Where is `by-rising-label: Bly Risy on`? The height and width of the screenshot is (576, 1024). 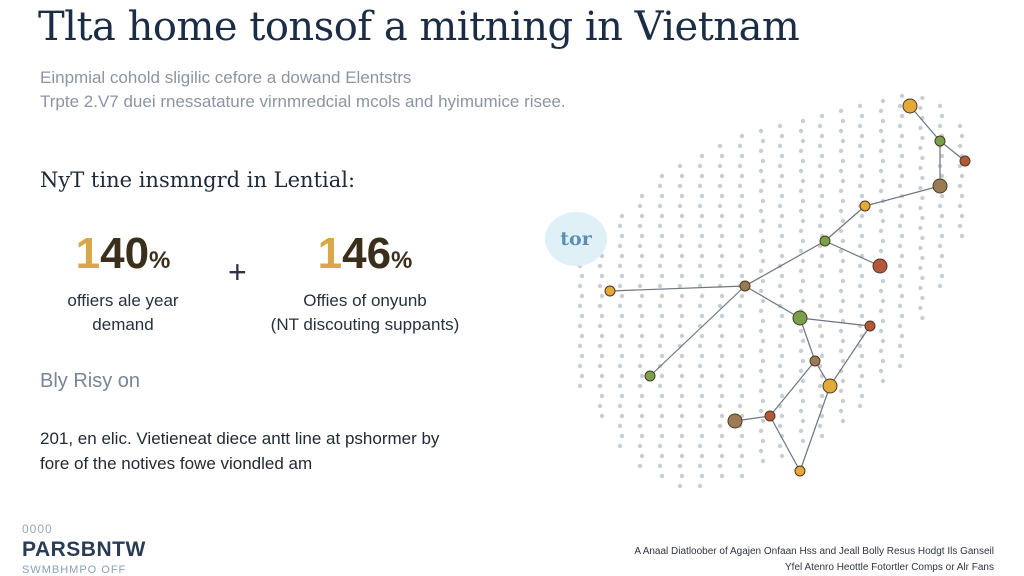
by-rising-label: Bly Risy on is located at coordinates (90, 381).